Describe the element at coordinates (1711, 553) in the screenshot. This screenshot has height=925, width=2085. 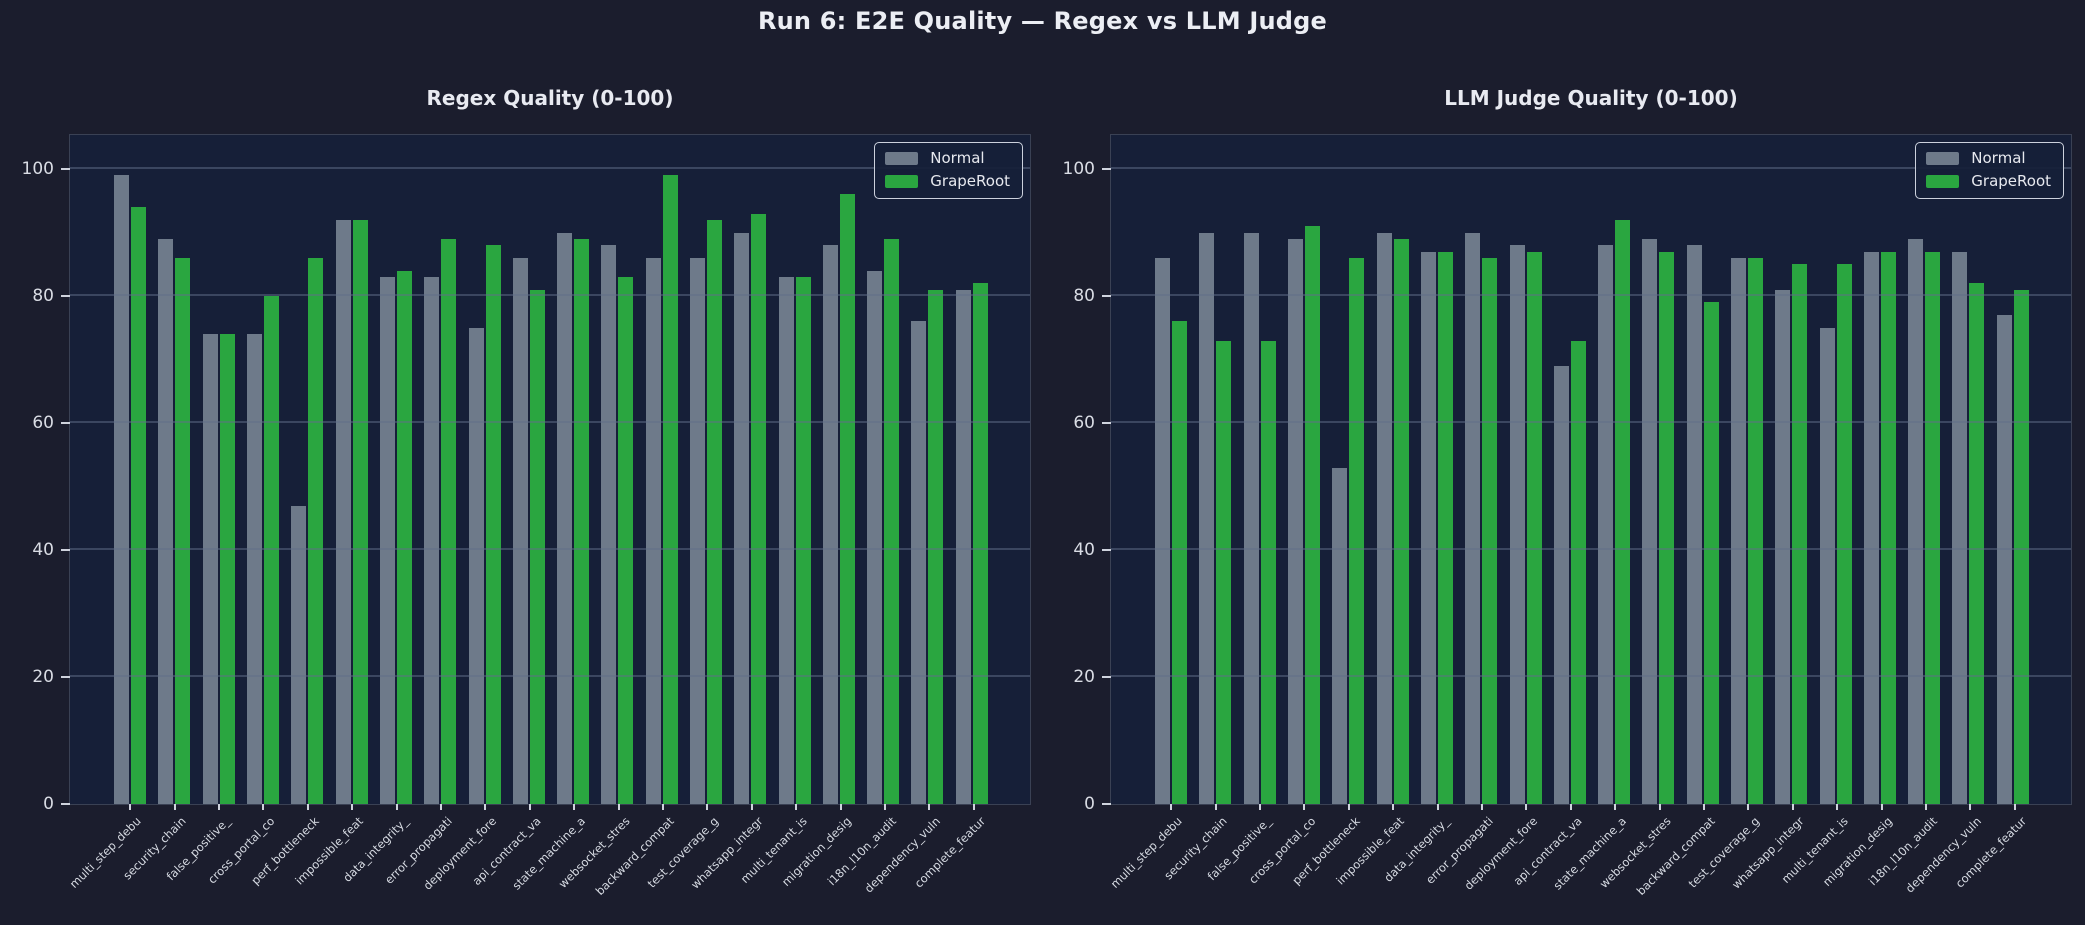
I see `bar-graperoot-backward_compat` at that location.